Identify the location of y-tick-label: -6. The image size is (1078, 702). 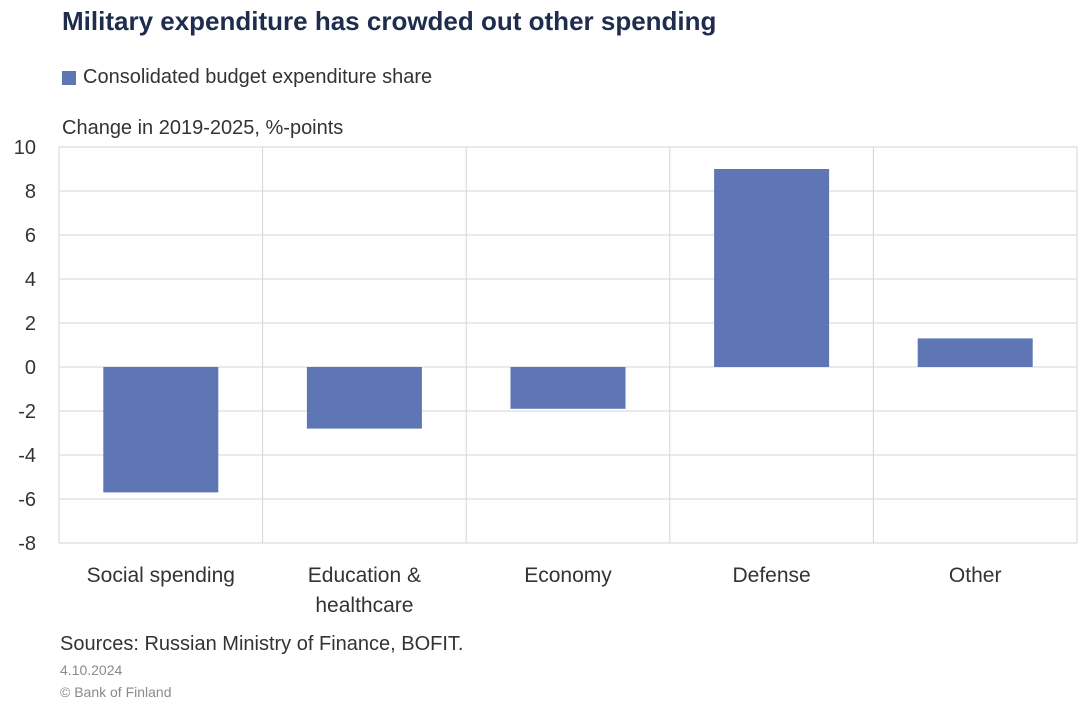
(27, 500).